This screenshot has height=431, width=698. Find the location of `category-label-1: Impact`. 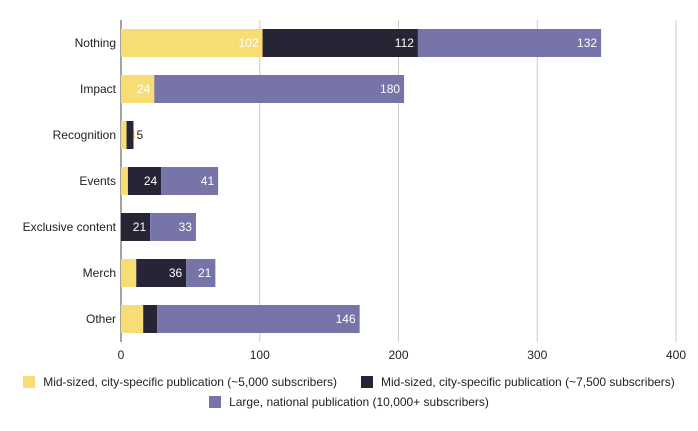

category-label-1: Impact is located at coordinates (98, 89).